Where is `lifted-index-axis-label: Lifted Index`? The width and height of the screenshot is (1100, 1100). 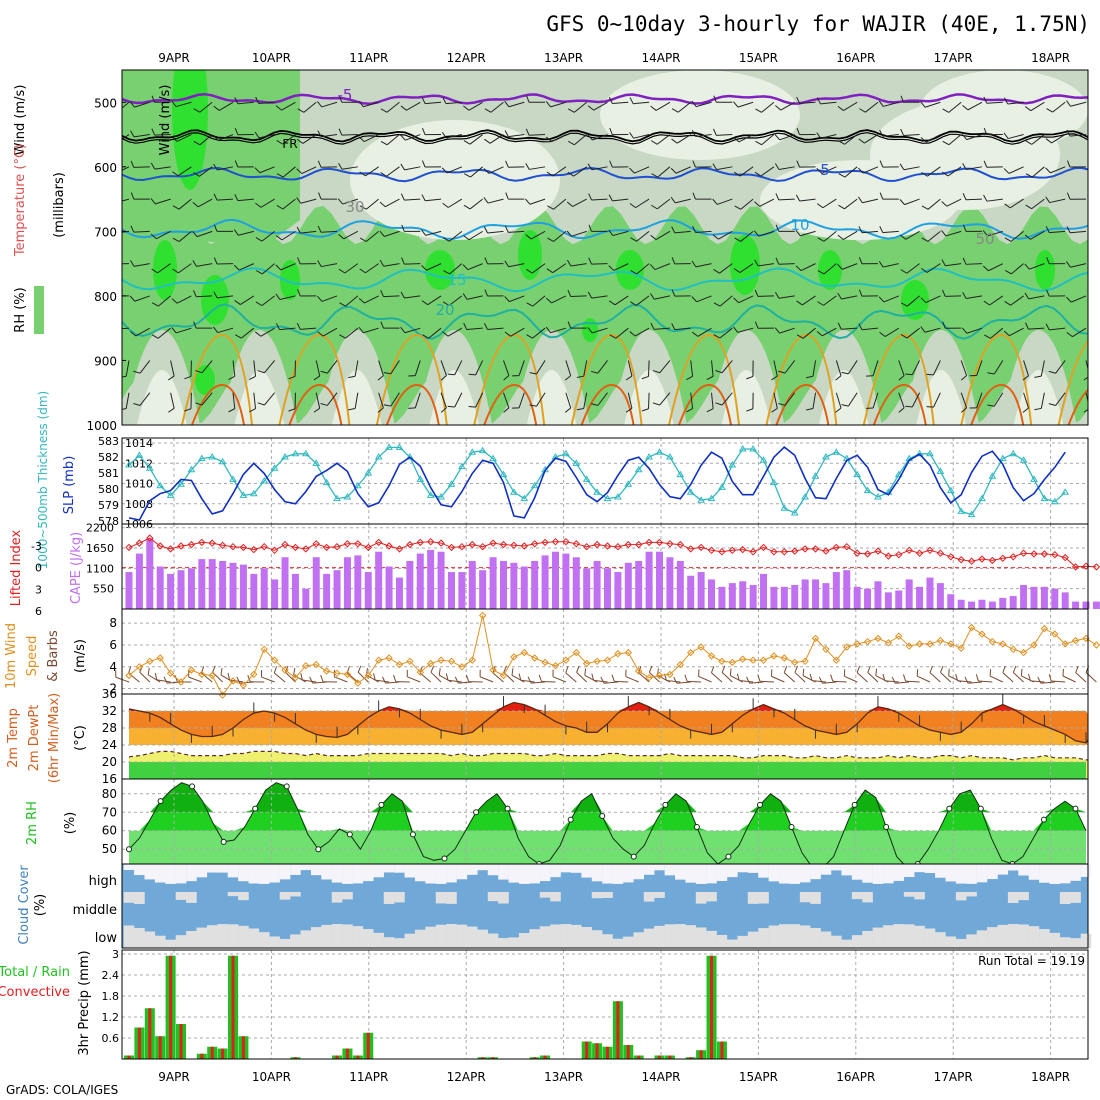 lifted-index-axis-label: Lifted Index is located at coordinates (16, 567).